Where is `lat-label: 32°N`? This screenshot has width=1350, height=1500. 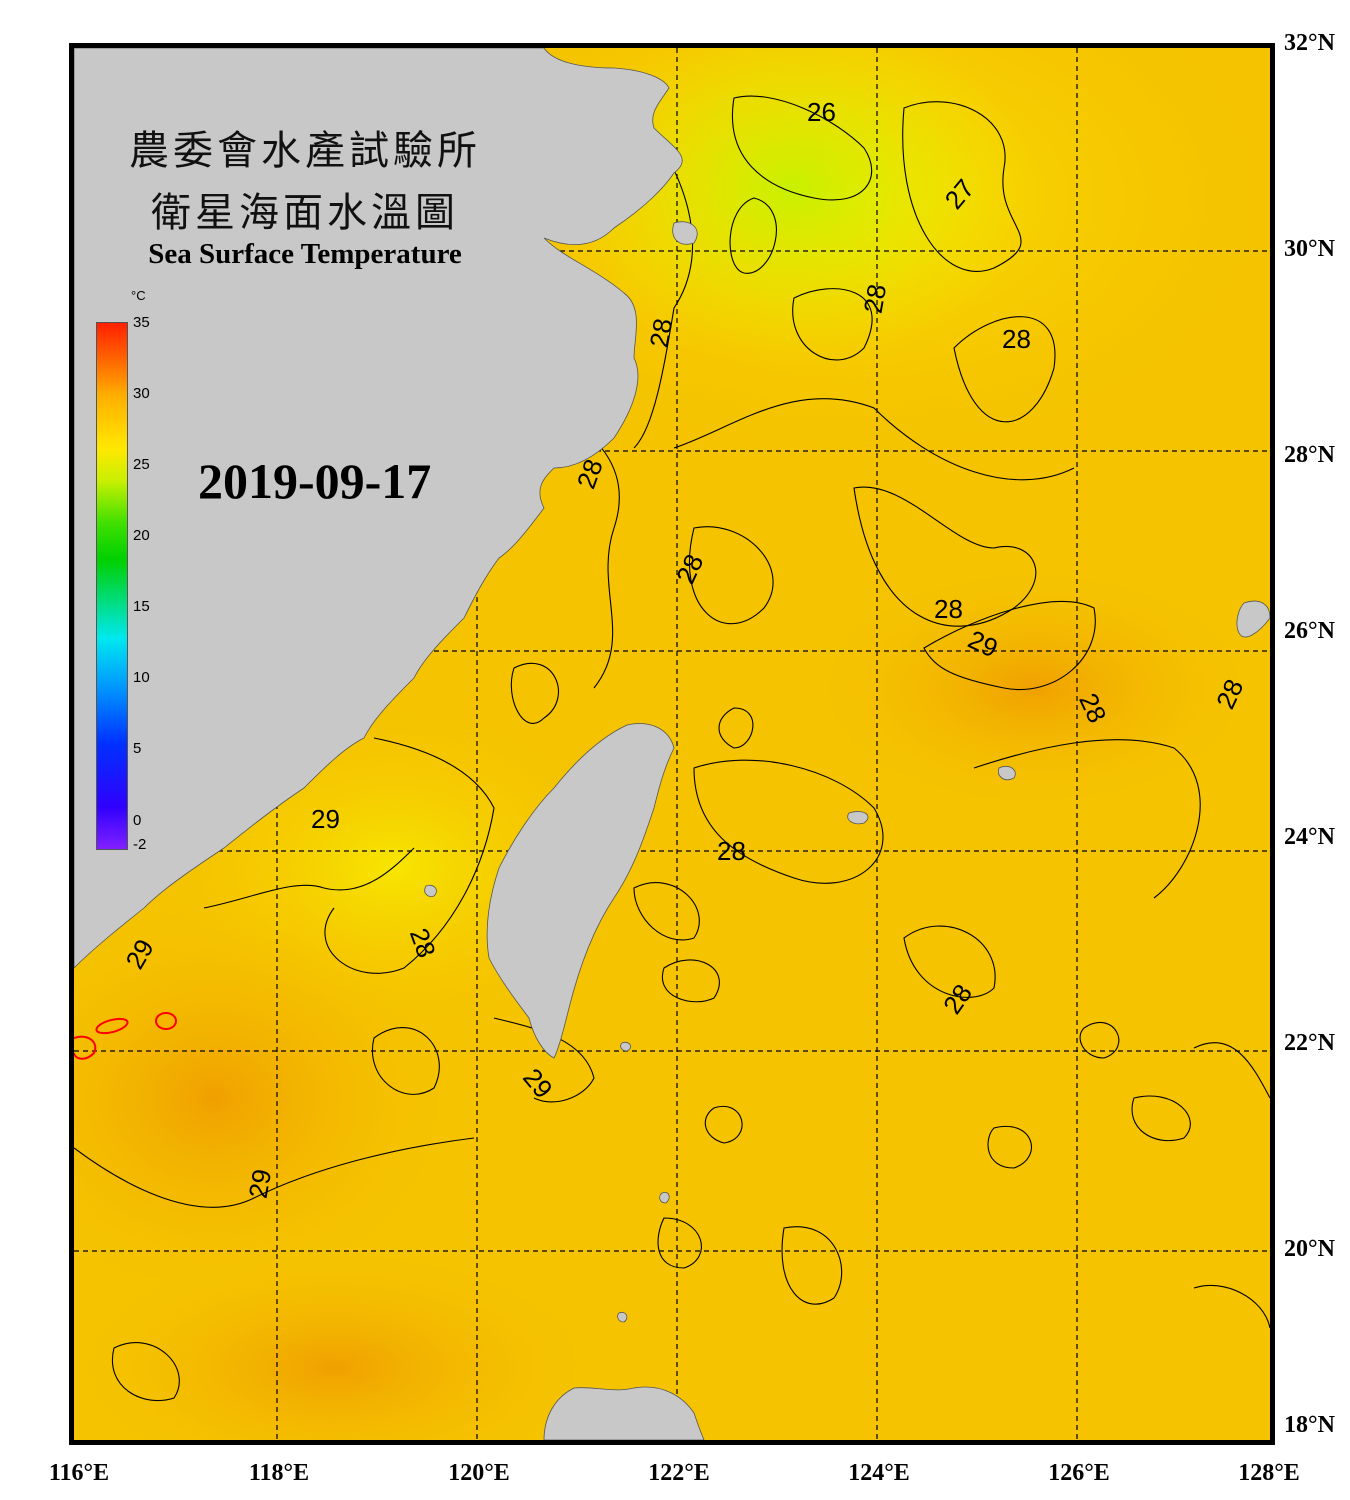
lat-label: 32°N is located at coordinates (1309, 43).